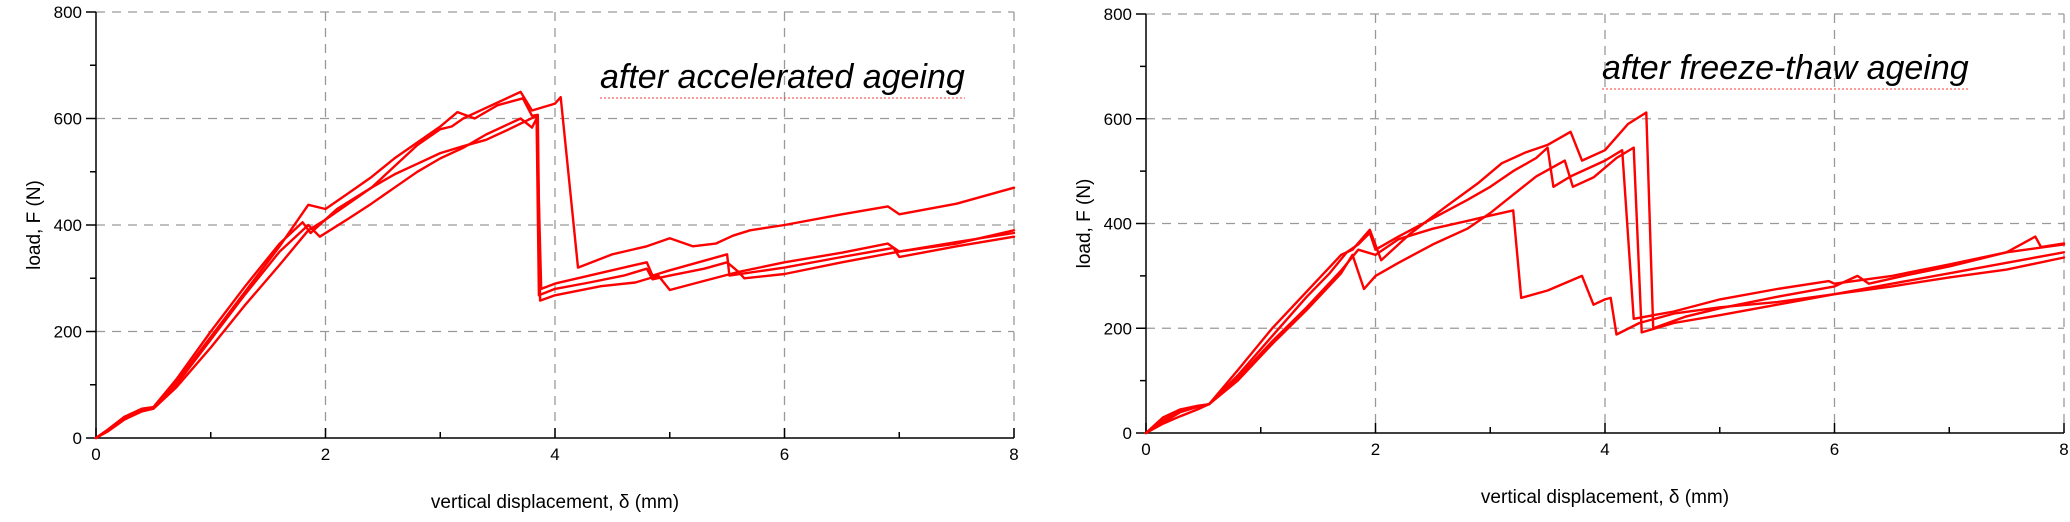  I want to click on chart-annotation: after accelerated ageing, so click(782, 77).